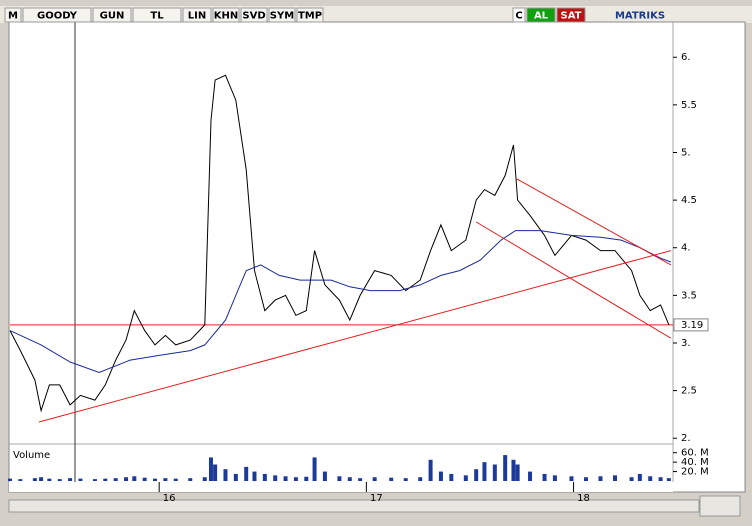 The height and width of the screenshot is (526, 752). Describe the element at coordinates (689, 105) in the screenshot. I see `y-tick-label: 5.5` at that location.